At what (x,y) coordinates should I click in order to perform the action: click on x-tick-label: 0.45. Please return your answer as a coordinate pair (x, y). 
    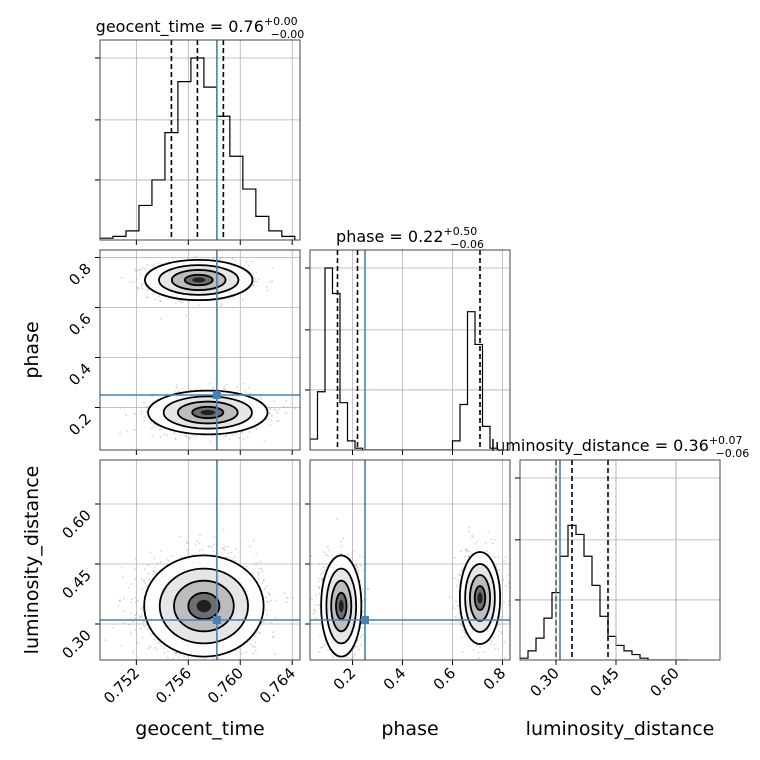
    Looking at the image, I should click on (604, 682).